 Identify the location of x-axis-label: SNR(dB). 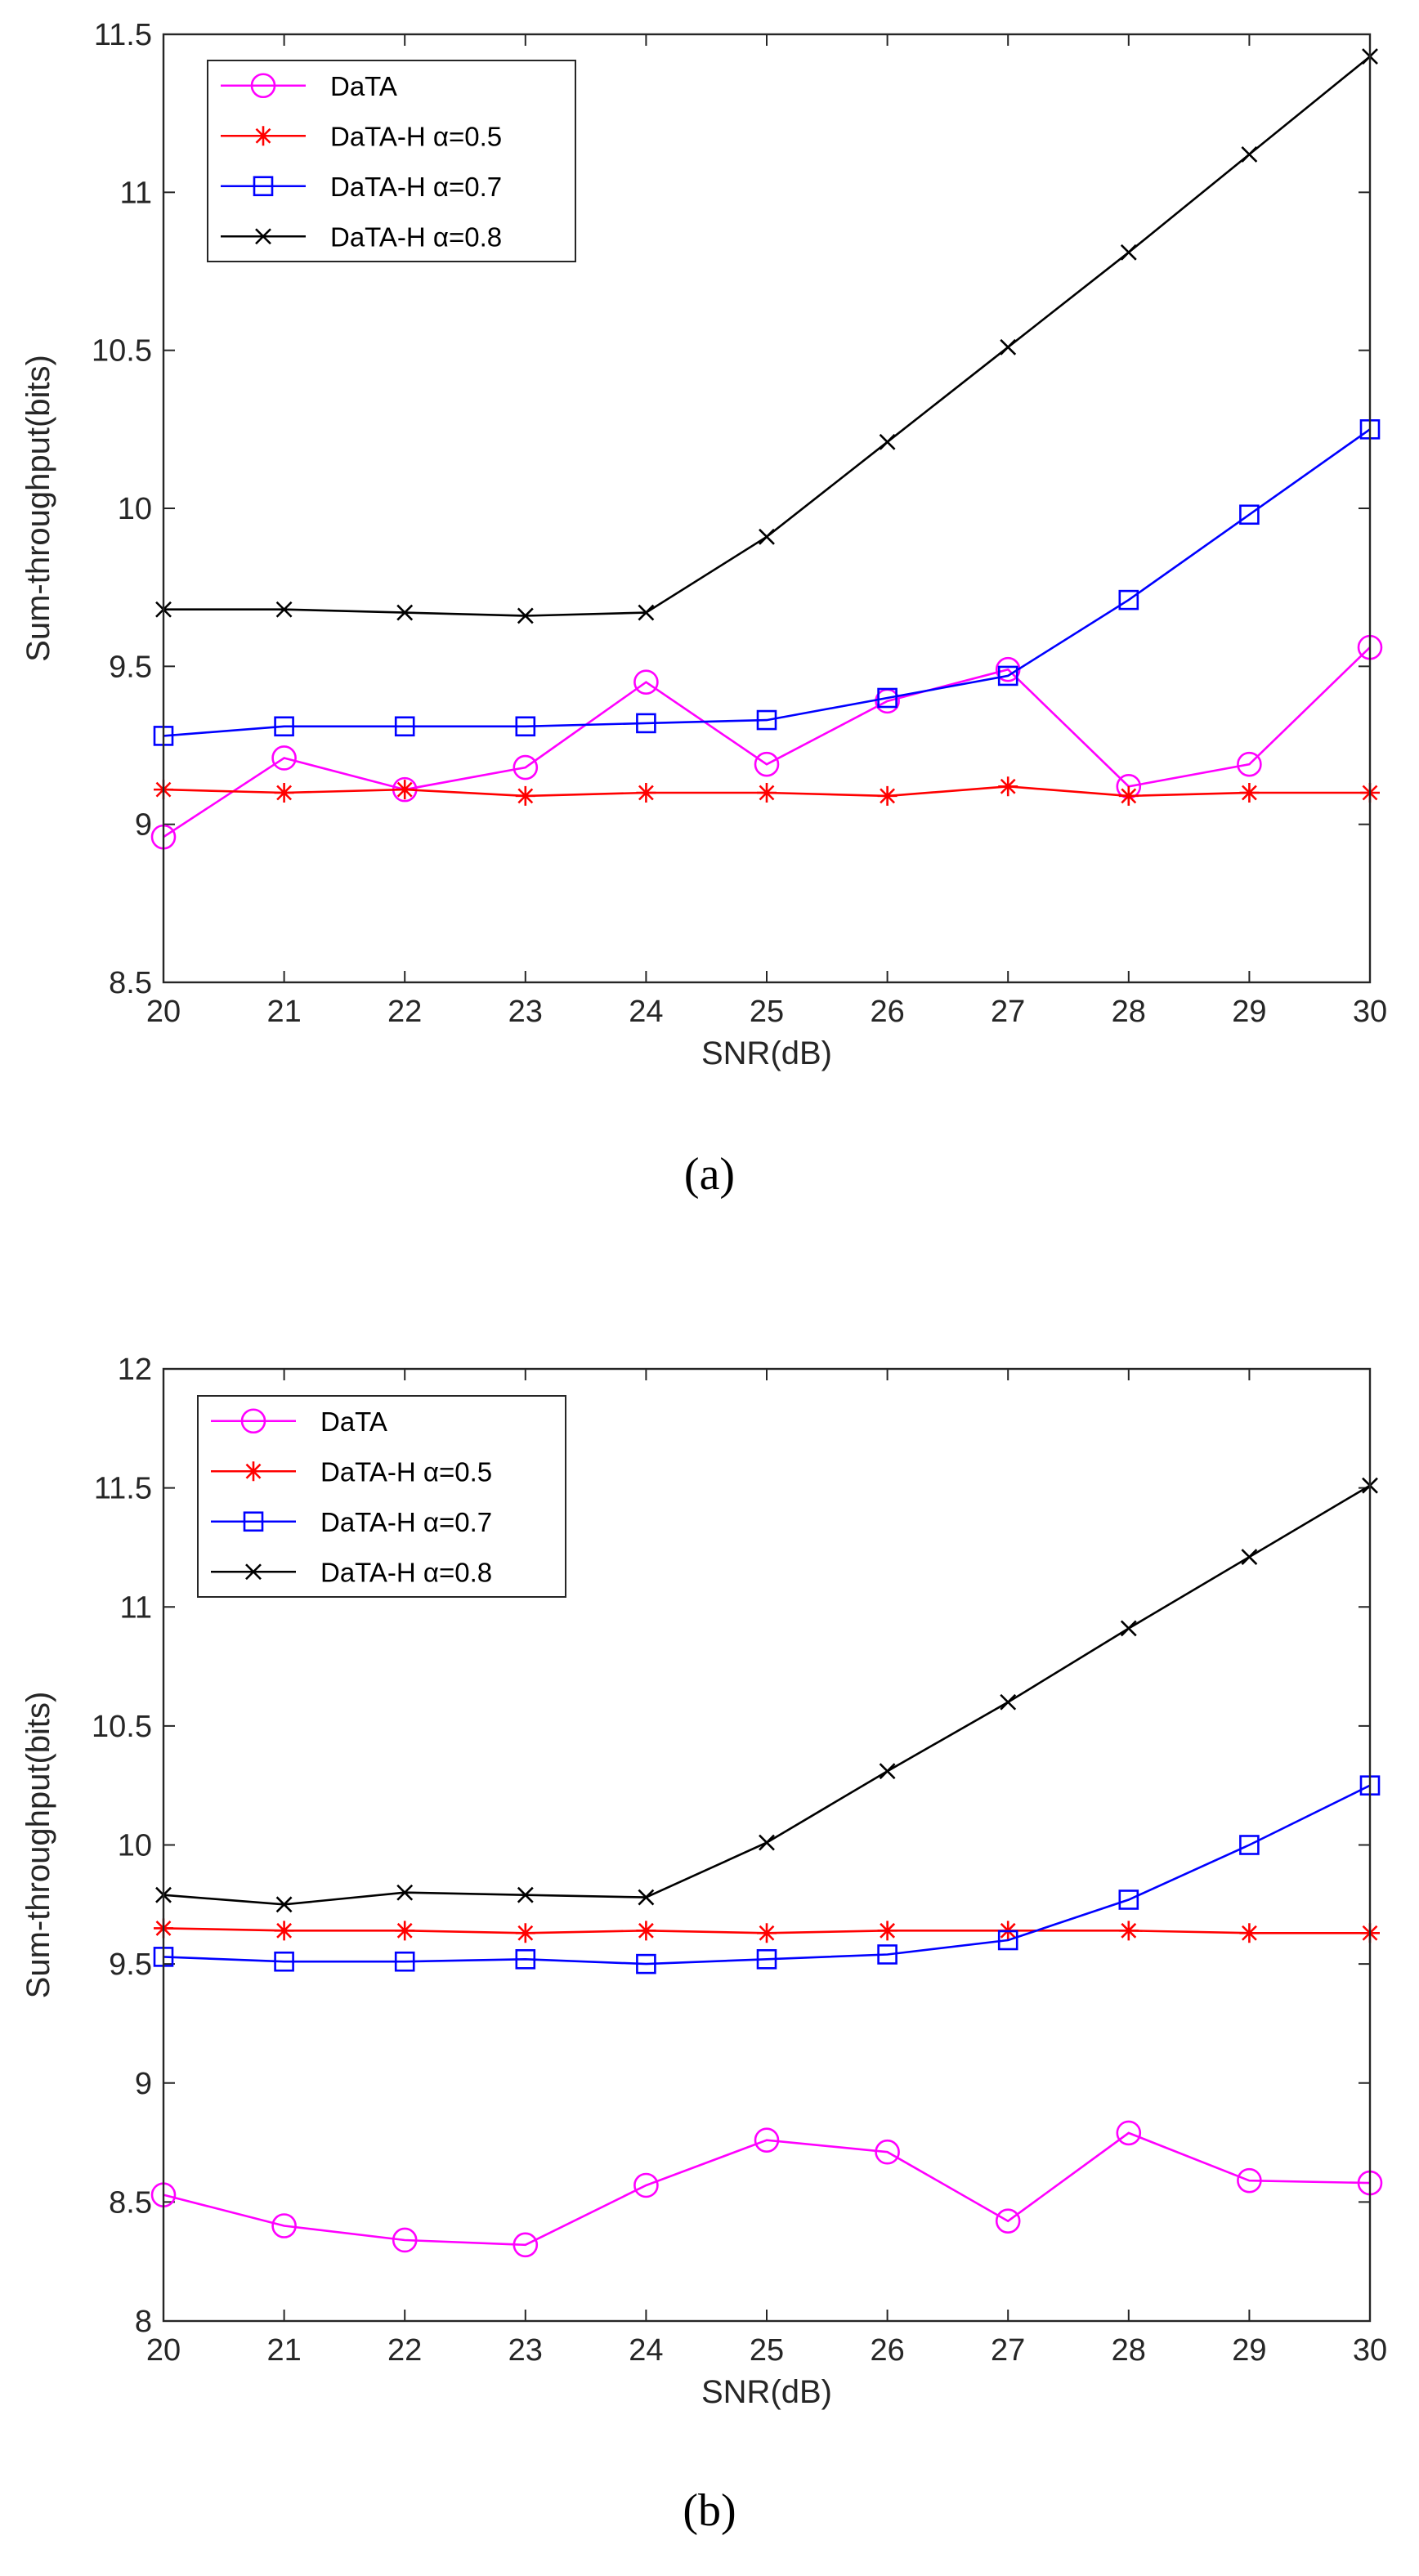
(766, 1053).